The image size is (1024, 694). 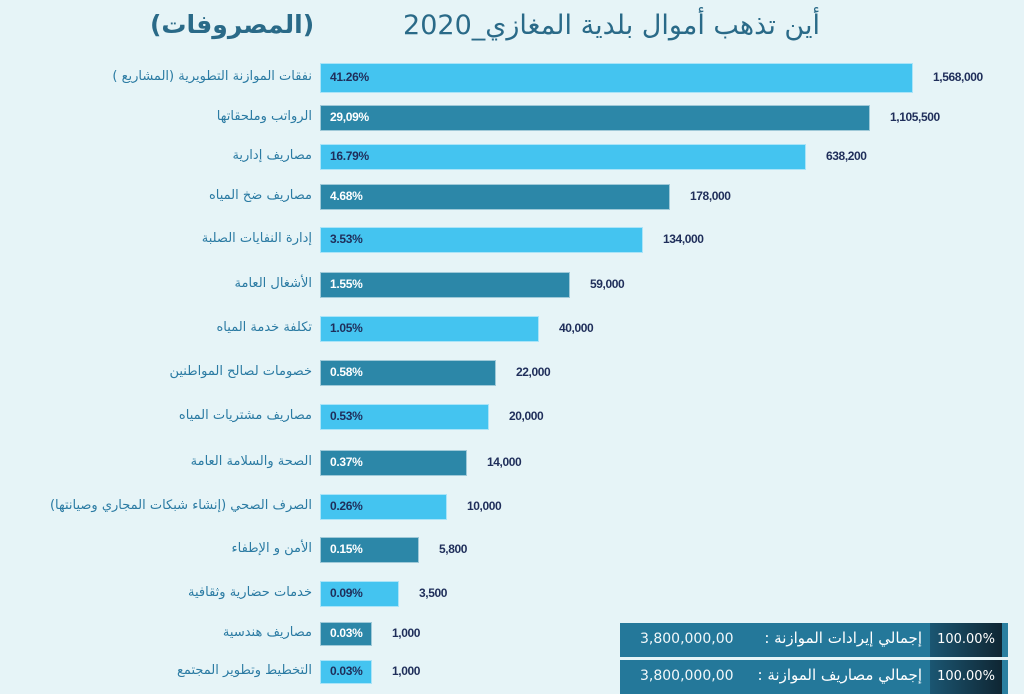 I want to click on category-label: الأمن و الإطفاء, so click(x=271, y=548).